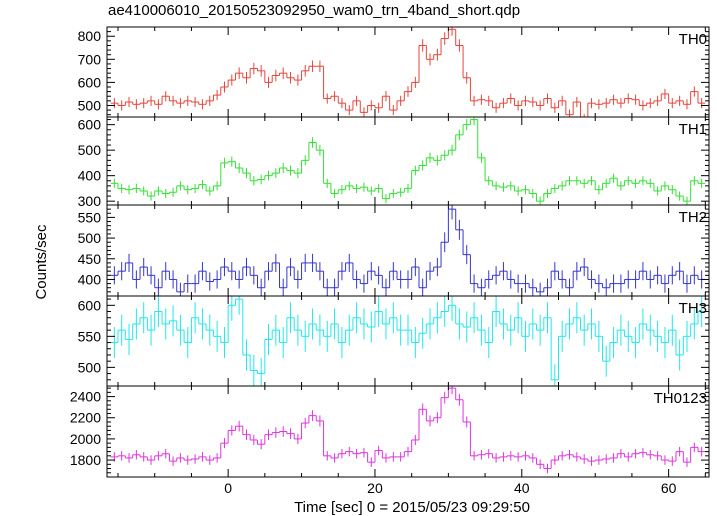  Describe the element at coordinates (693, 39) in the screenshot. I see `panel-label: TH0` at that location.